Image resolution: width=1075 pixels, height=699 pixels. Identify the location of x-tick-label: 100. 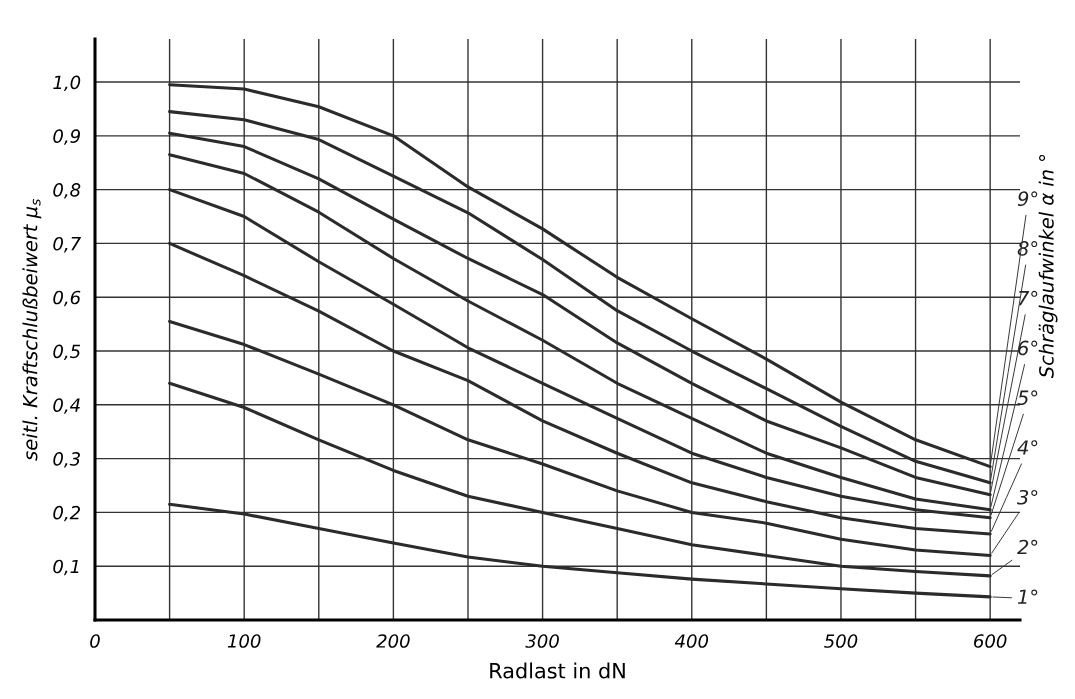
(244, 641).